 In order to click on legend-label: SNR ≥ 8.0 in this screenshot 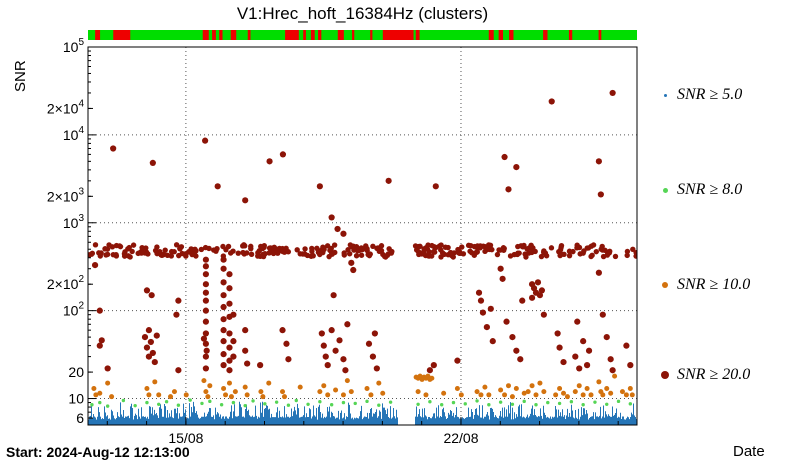, I will do `click(710, 189)`.